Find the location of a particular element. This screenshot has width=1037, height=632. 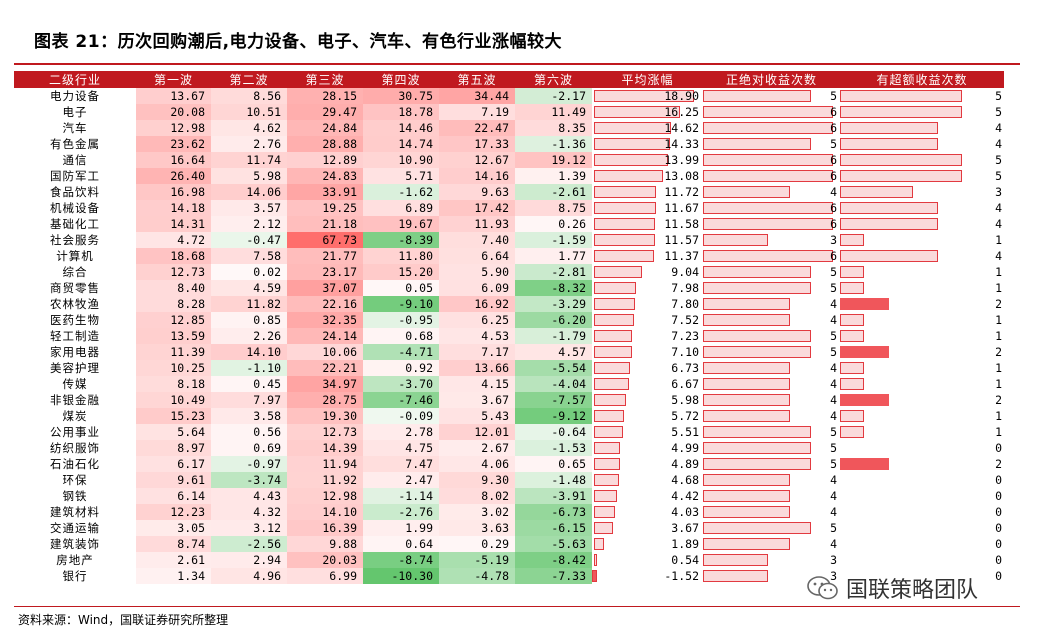

avg-gain-label: 11.67 is located at coordinates (681, 208).